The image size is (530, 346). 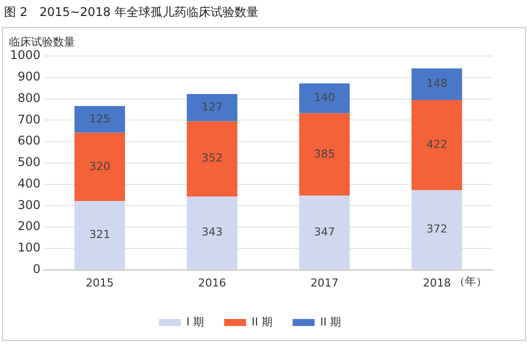 What do you see at coordinates (470, 281) in the screenshot?
I see `x-axis-title: （年）` at bounding box center [470, 281].